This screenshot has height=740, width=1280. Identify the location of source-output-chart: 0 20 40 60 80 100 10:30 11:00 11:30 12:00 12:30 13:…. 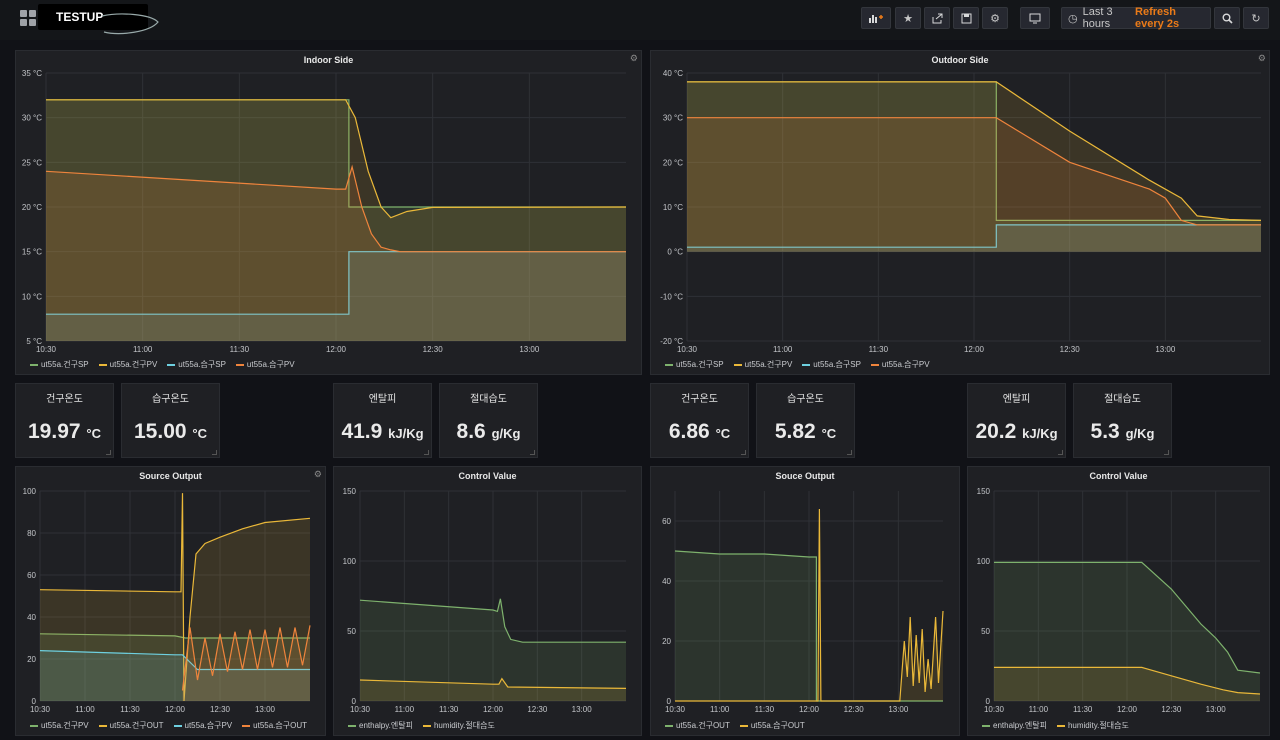
(171, 602).